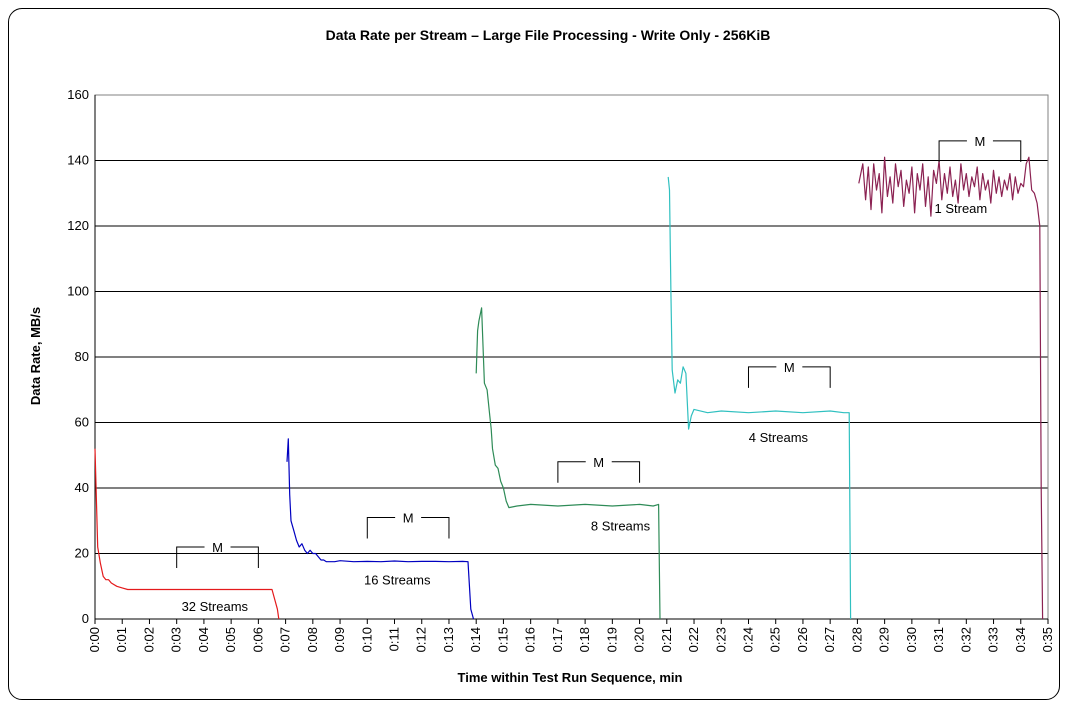  Describe the element at coordinates (720, 639) in the screenshot. I see `x-tick-label: 0:23` at that location.